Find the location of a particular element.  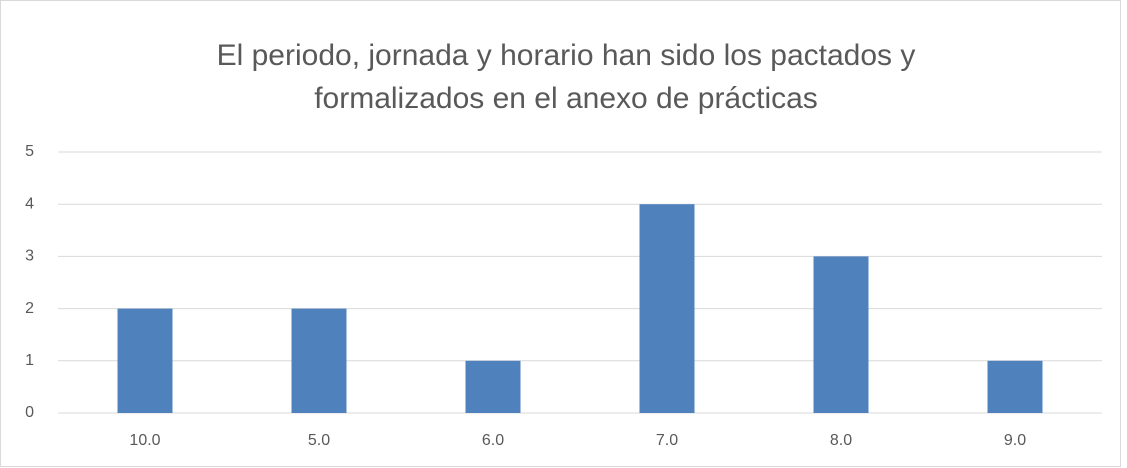

y-tick-label: 5 is located at coordinates (29, 151).